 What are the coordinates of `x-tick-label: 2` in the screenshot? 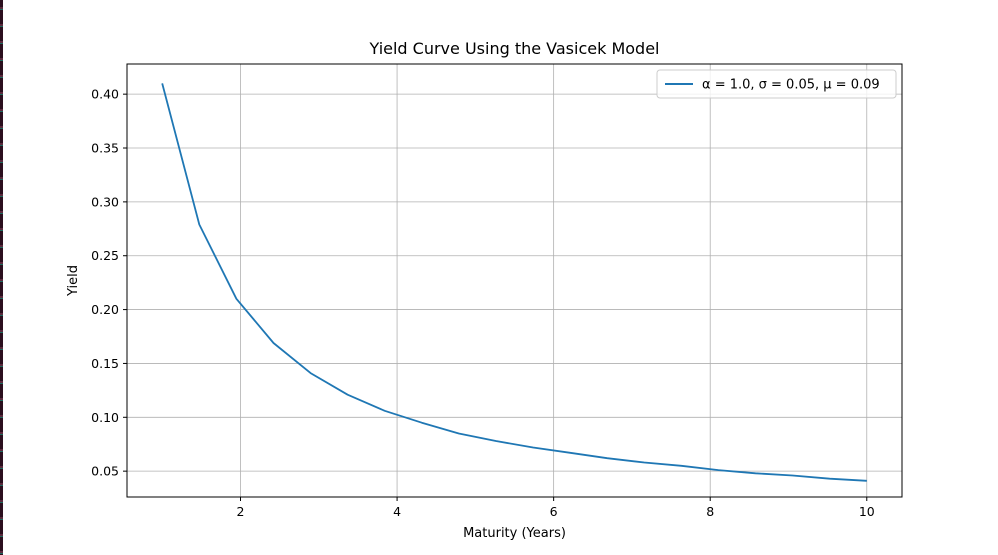 It's located at (241, 511).